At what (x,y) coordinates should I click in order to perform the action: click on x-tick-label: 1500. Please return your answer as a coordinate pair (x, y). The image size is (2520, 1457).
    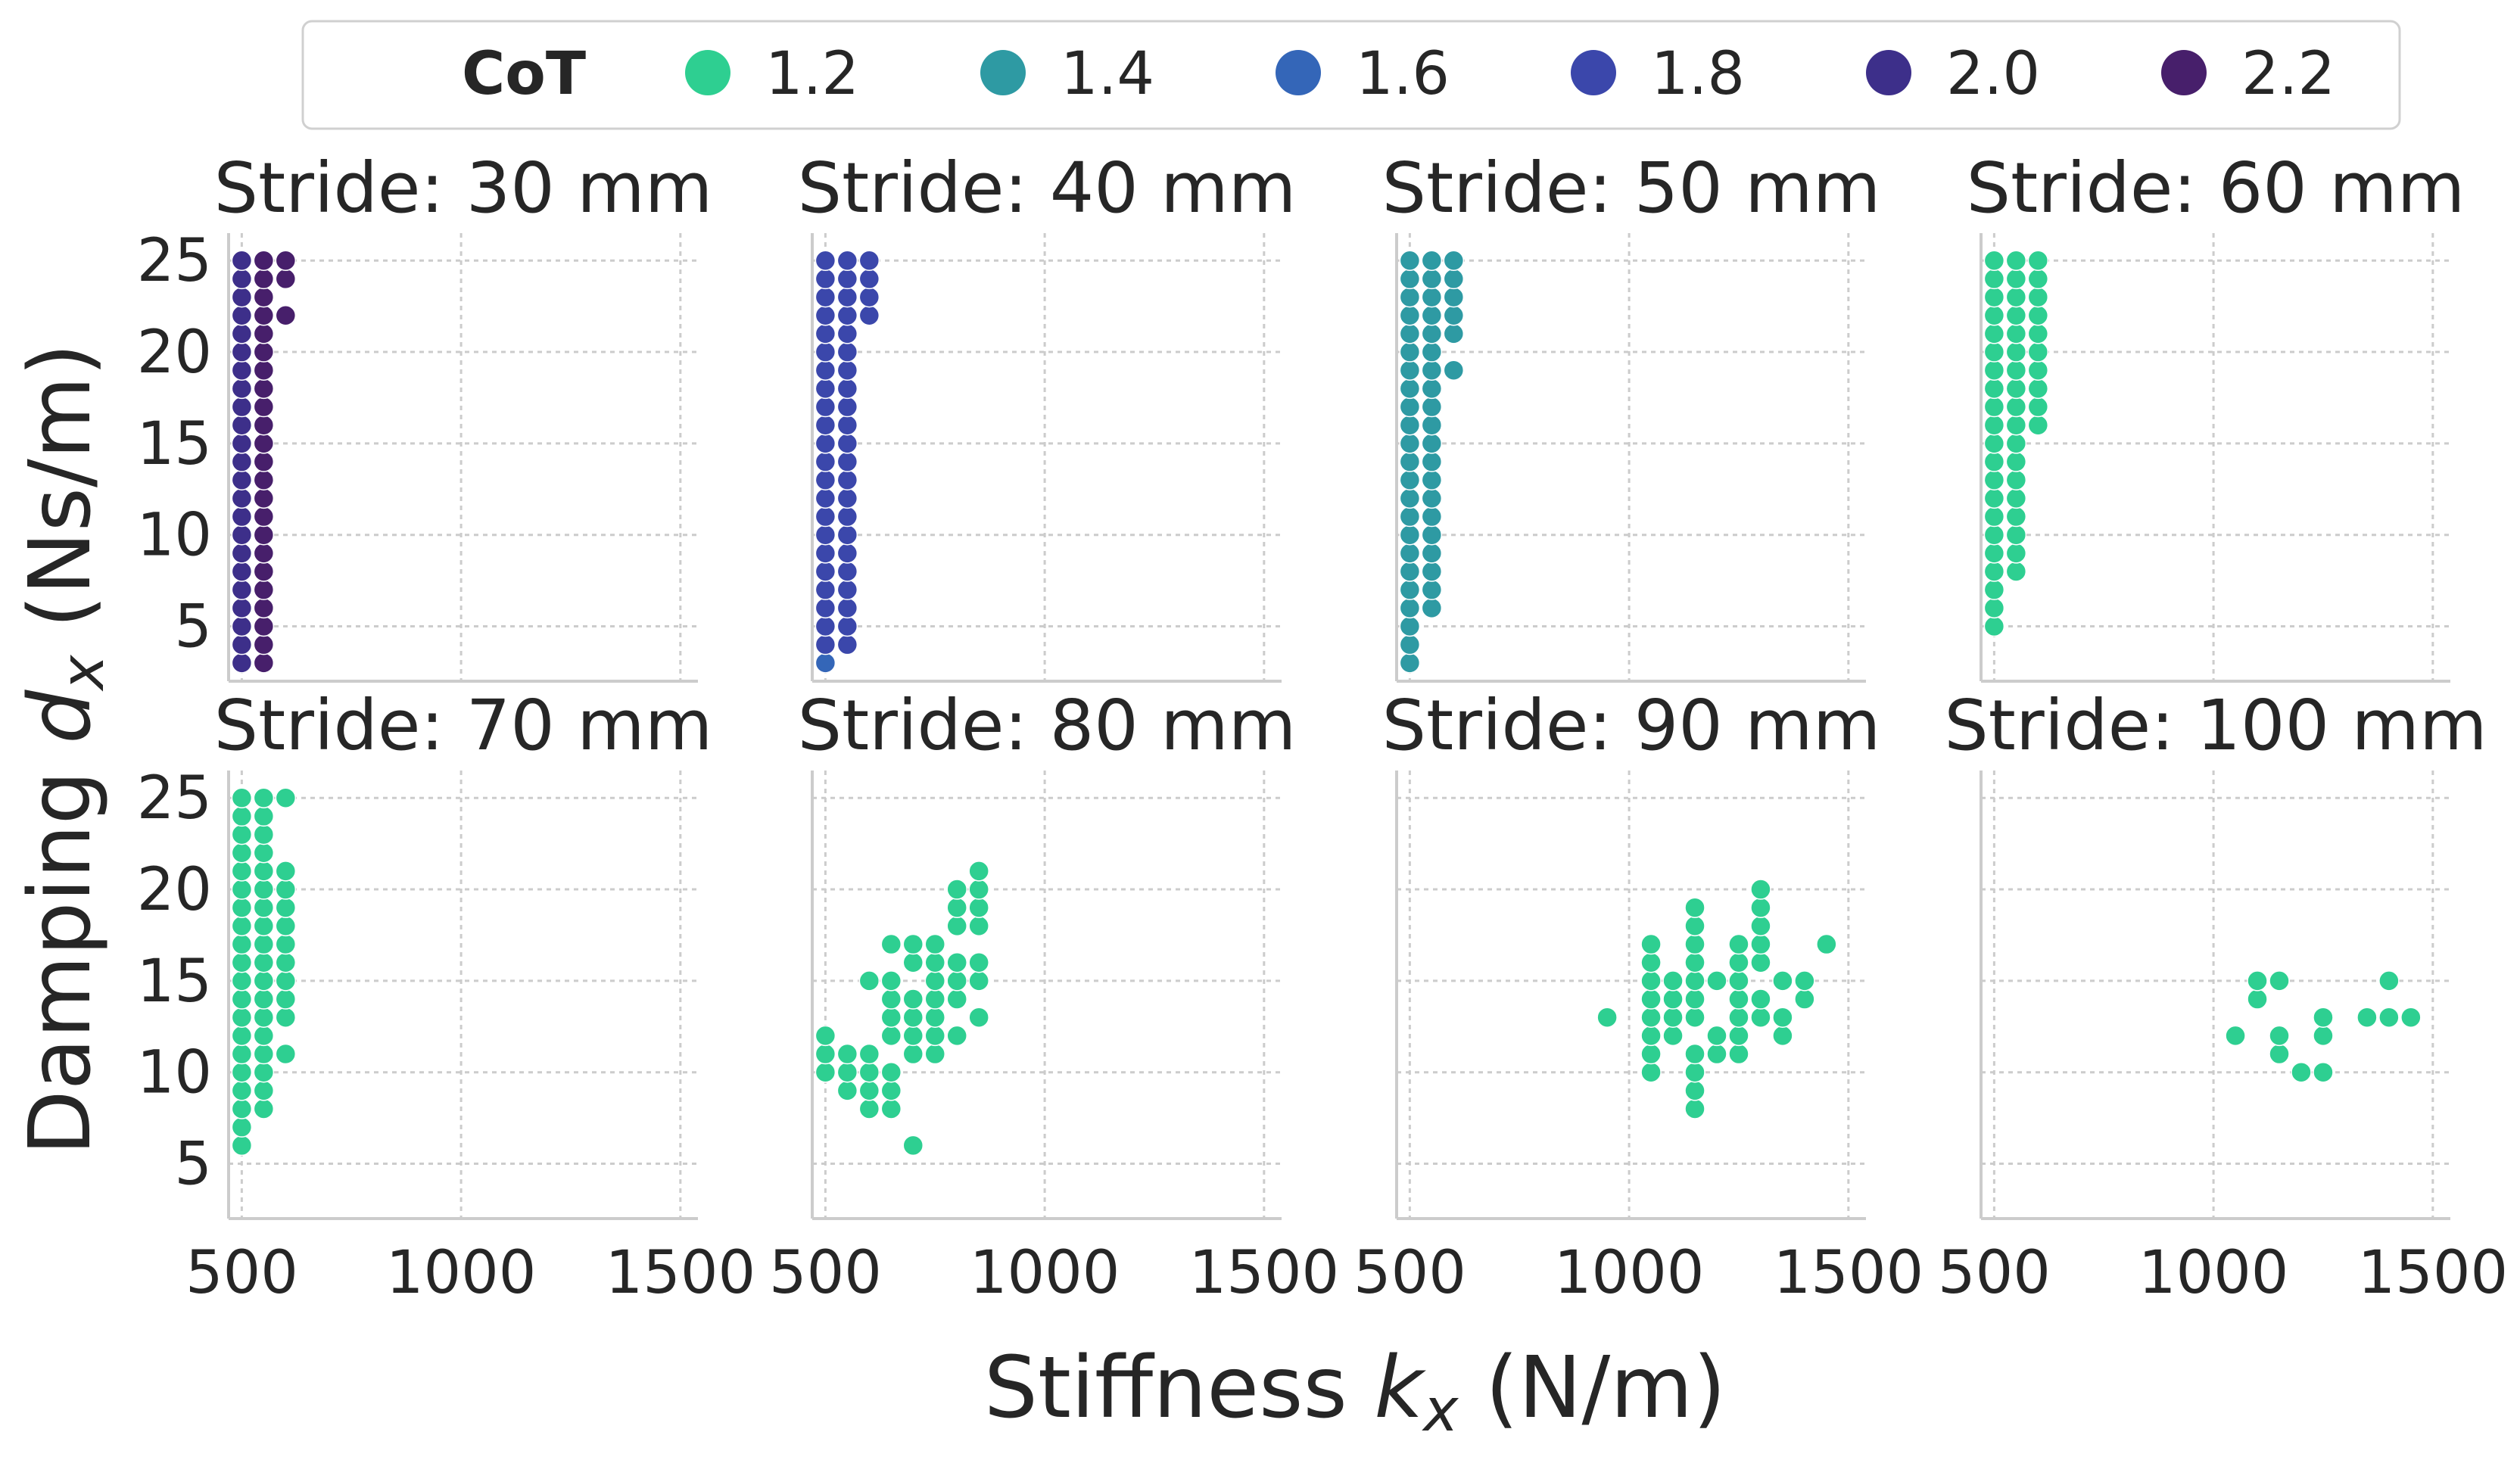
    Looking at the image, I should click on (1264, 1273).